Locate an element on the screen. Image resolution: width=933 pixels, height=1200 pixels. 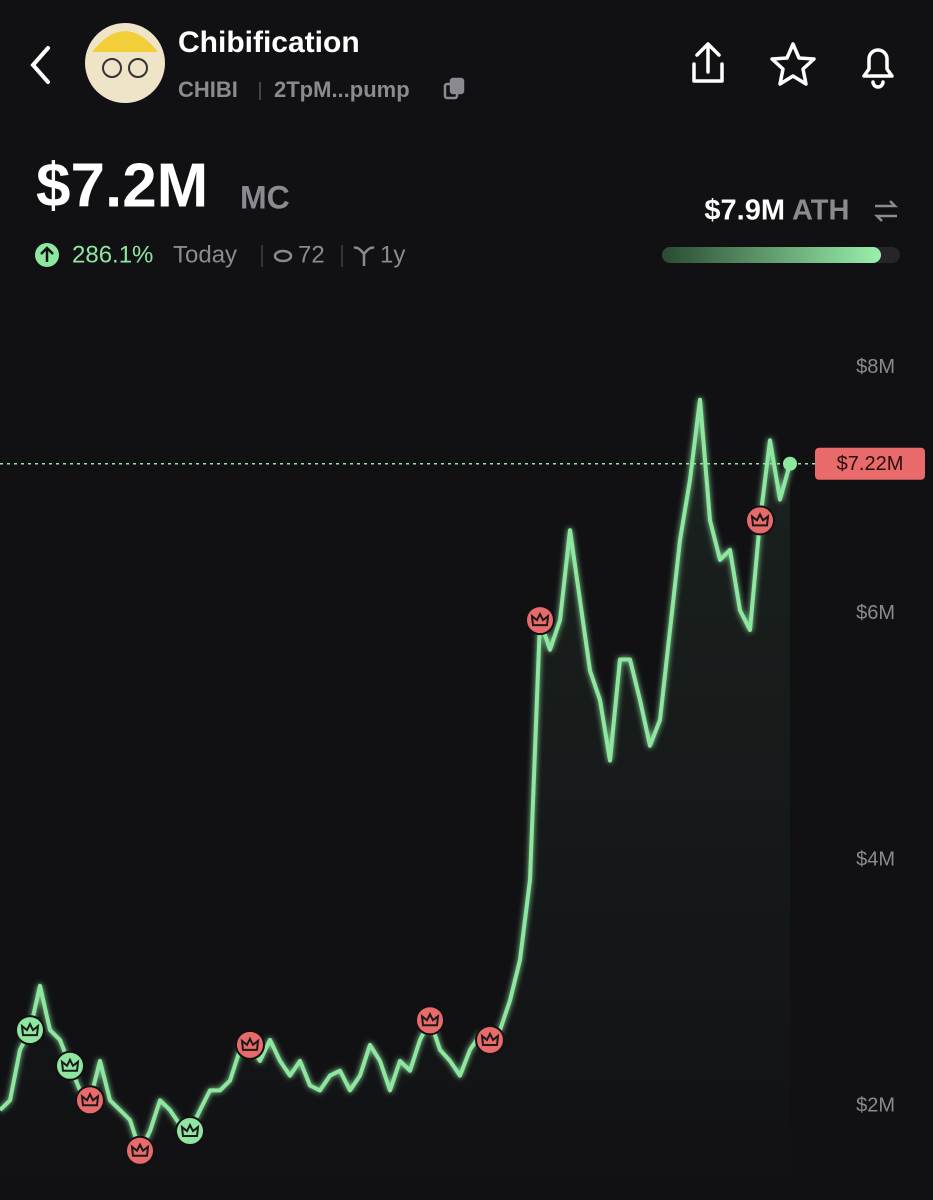
period: Today is located at coordinates (205, 254).